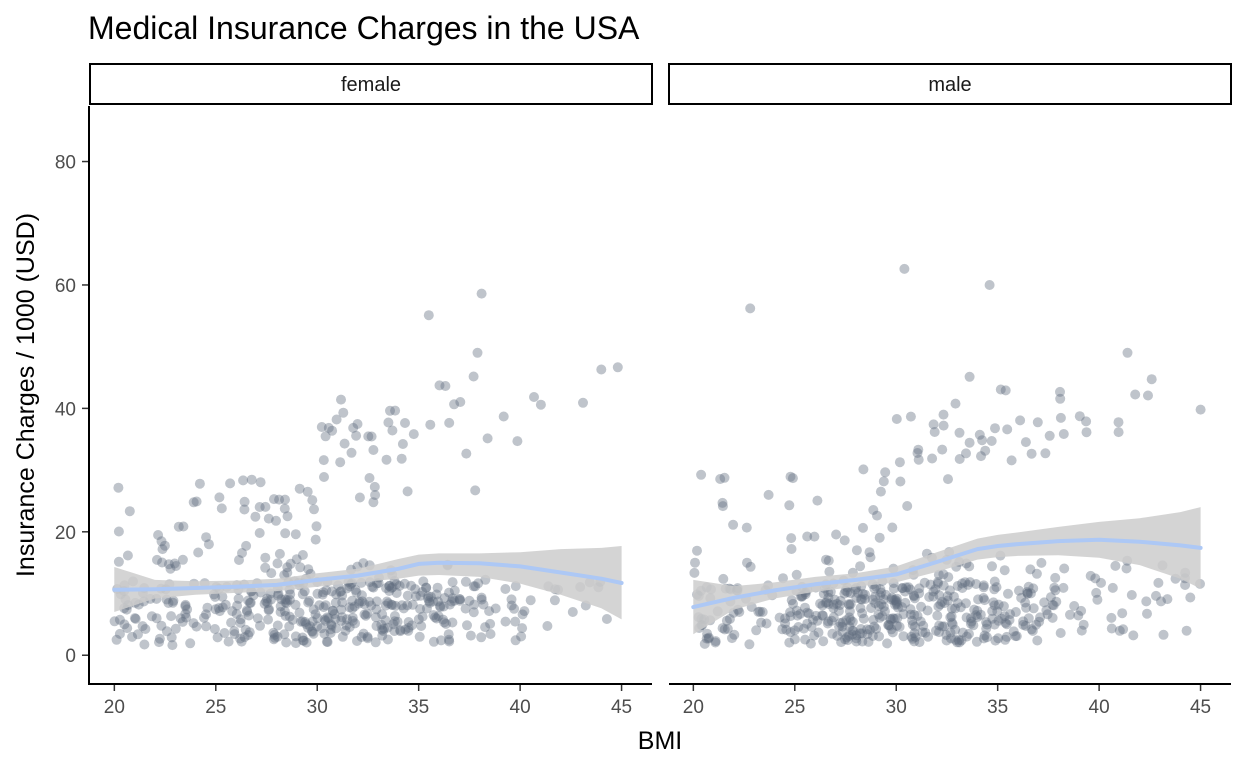  I want to click on y-axis-title: Insurance Charges / 1000 (USD), so click(26, 395).